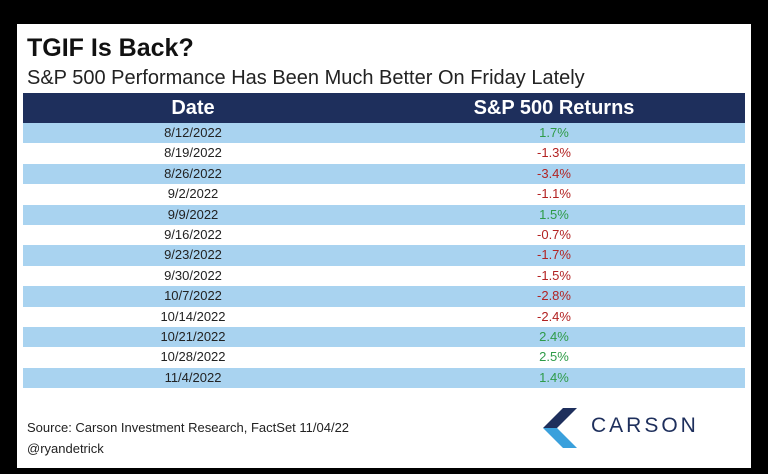 The image size is (768, 474). I want to click on date-cell: 9/9/2022, so click(193, 214).